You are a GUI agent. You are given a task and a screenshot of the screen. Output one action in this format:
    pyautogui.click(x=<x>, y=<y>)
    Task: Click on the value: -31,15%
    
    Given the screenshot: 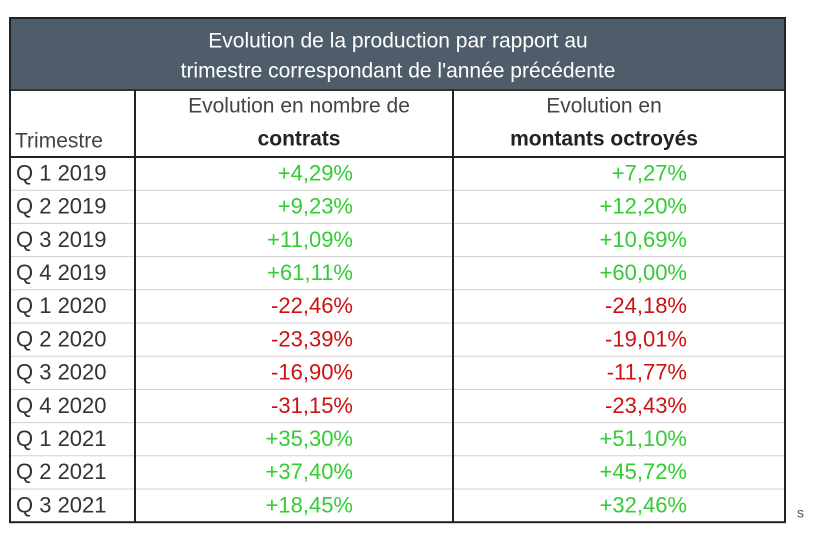 What is the action you would take?
    pyautogui.click(x=312, y=405)
    